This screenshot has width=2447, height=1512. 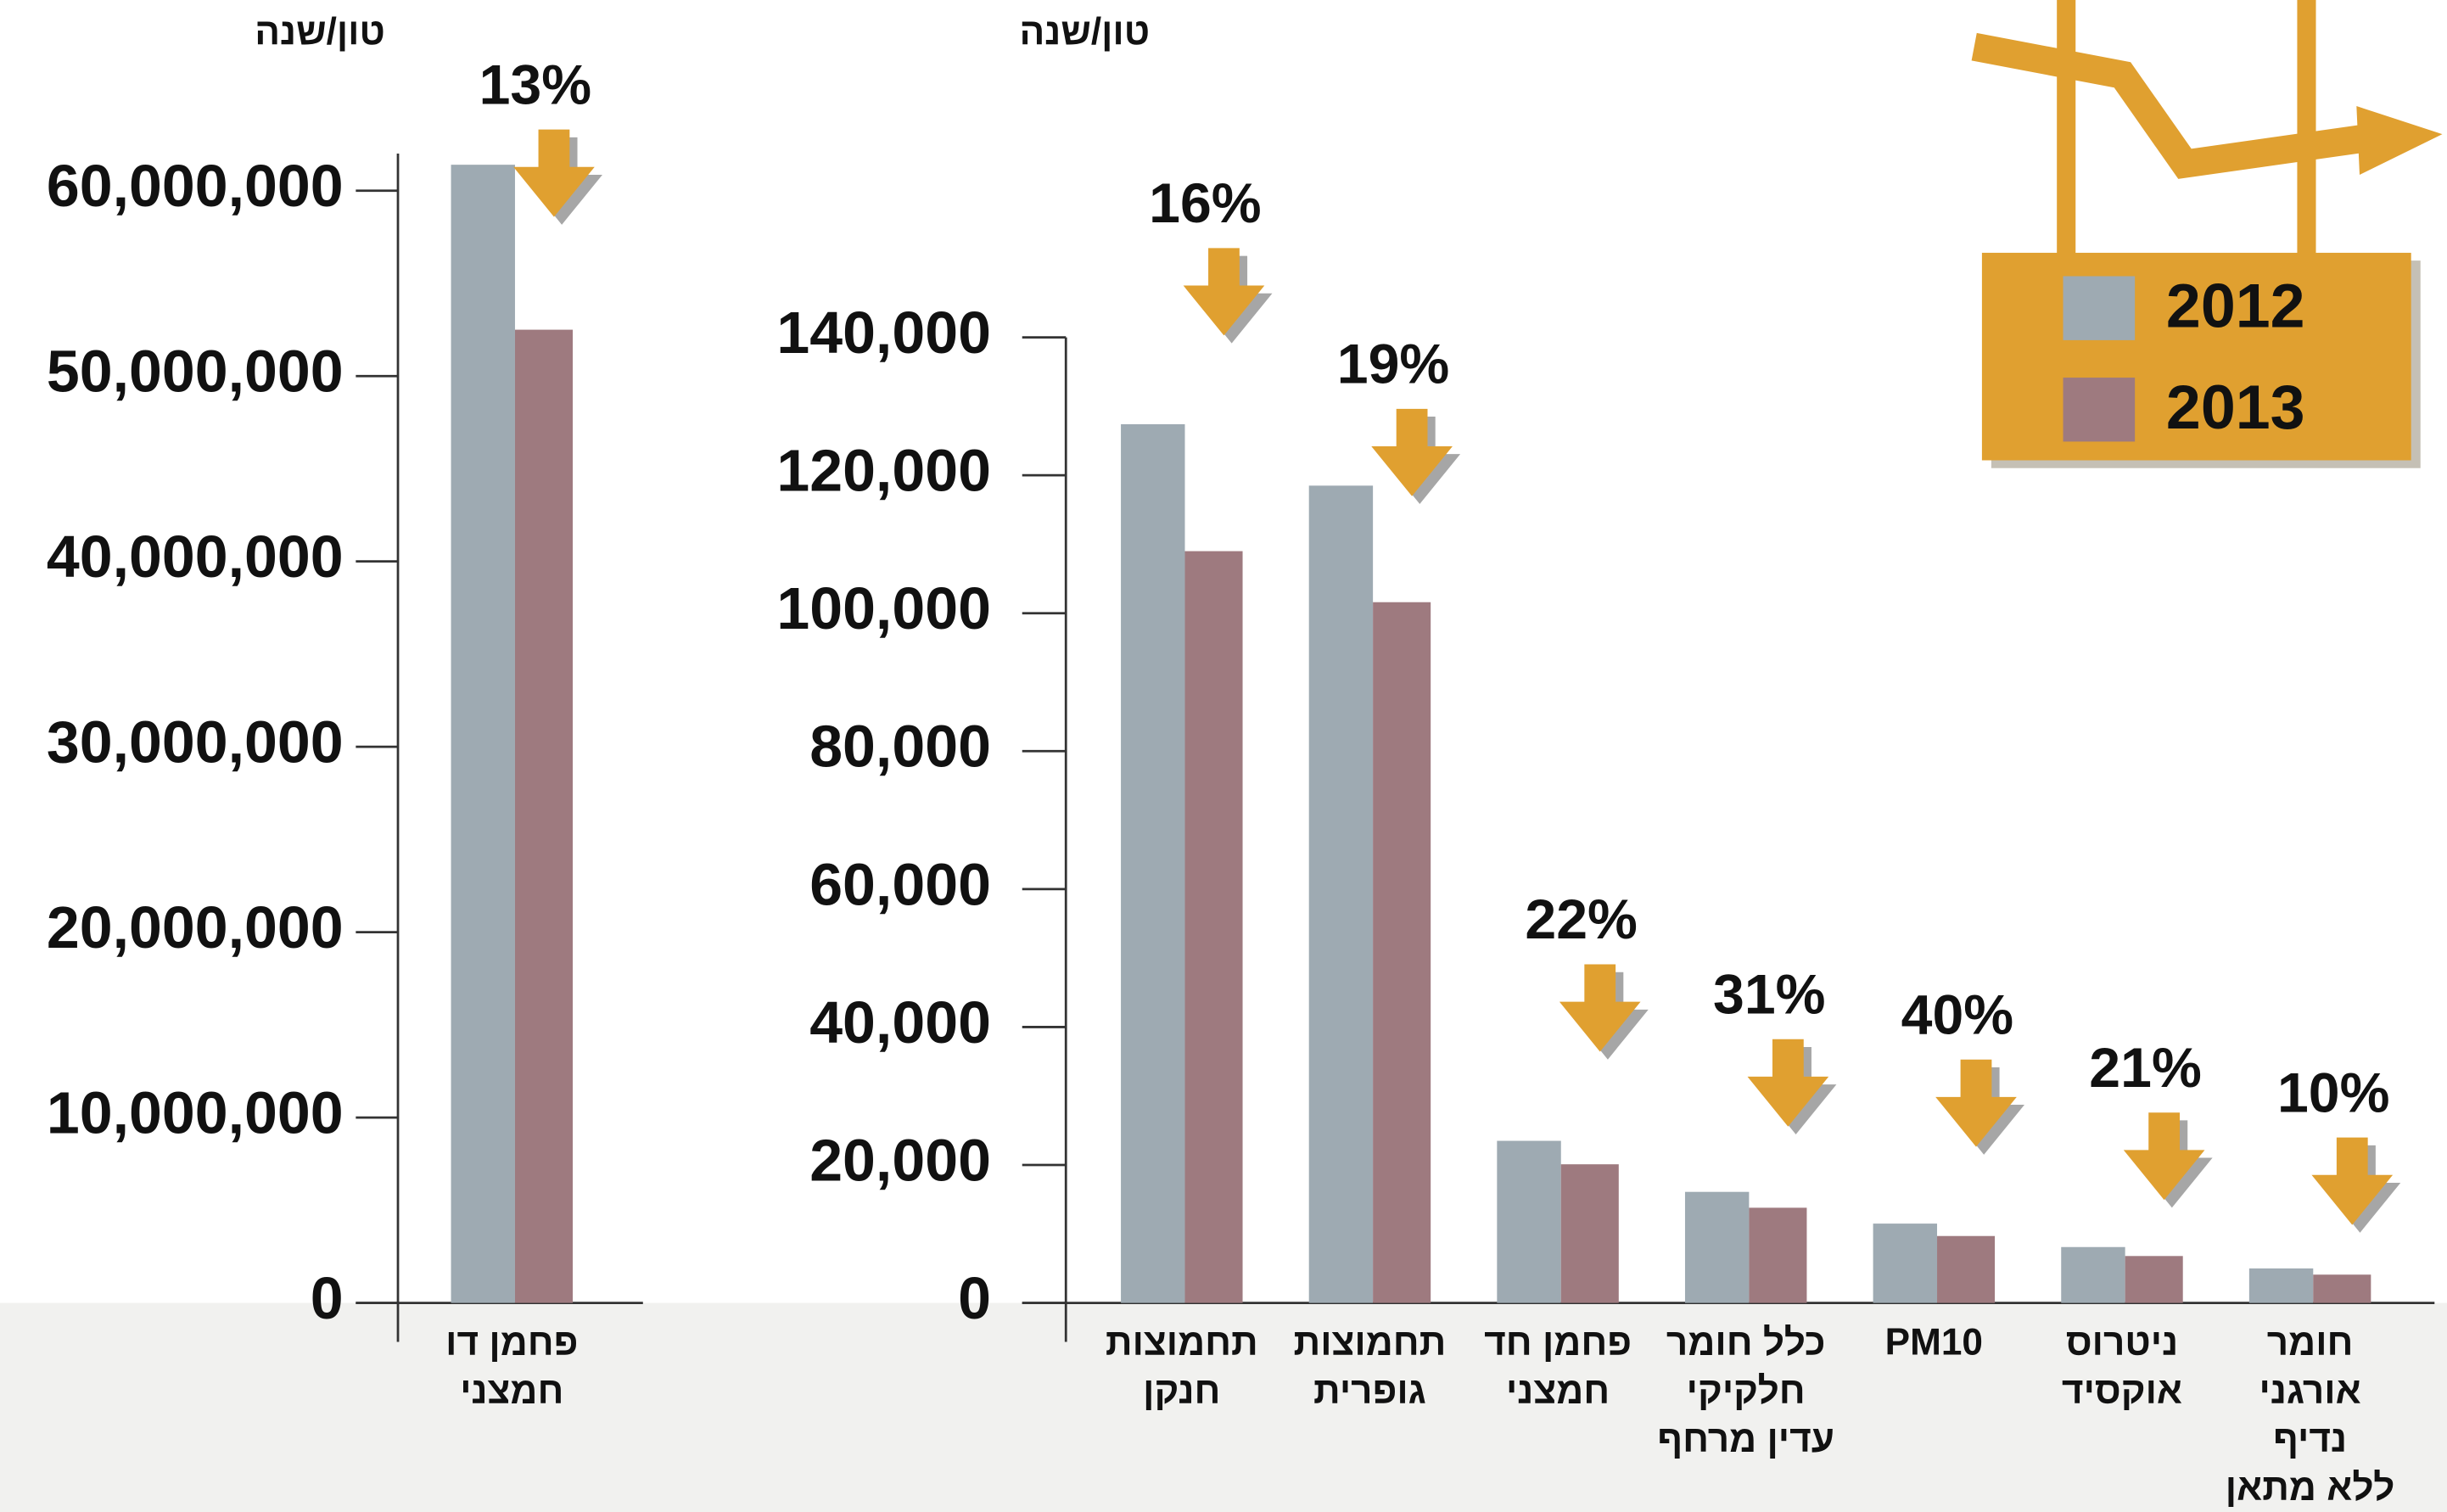 I want to click on change-label: 16%, so click(x=1205, y=203).